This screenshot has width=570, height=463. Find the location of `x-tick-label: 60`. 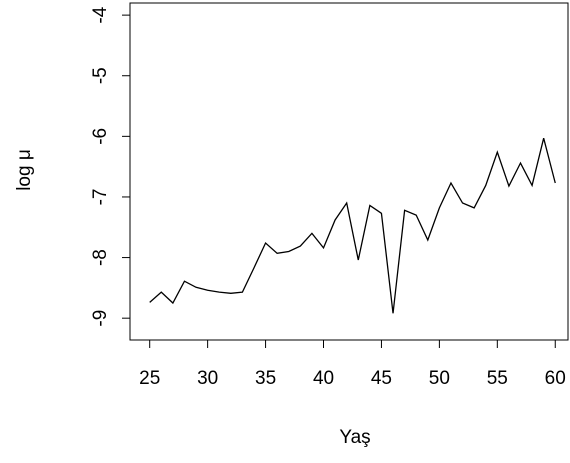

x-tick-label: 60 is located at coordinates (555, 378).